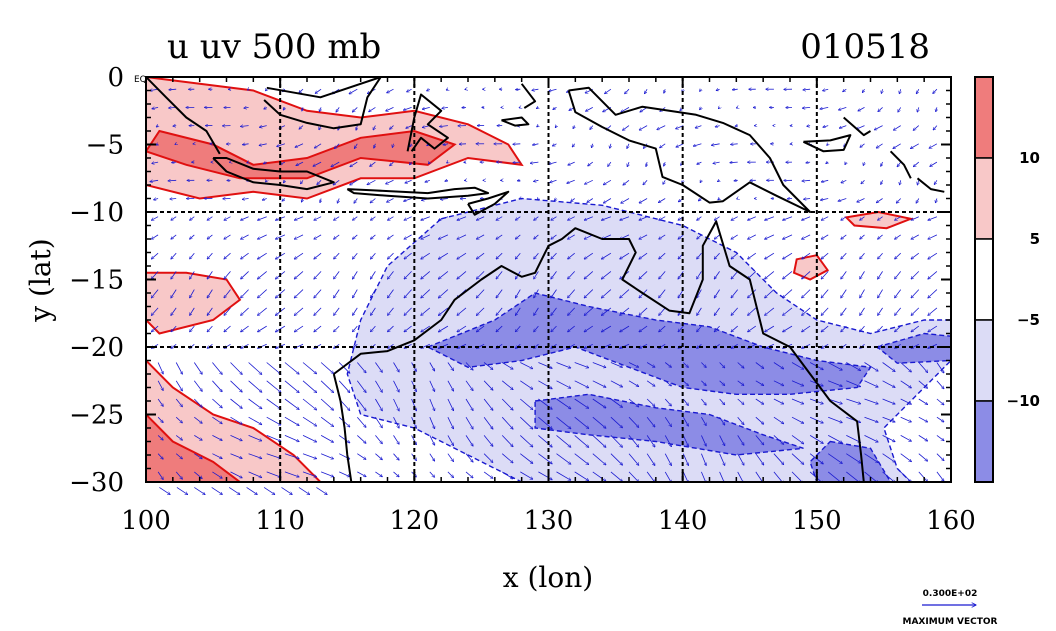 Image resolution: width=1056 pixels, height=631 pixels. I want to click on x-tick-label: 160, so click(951, 521).